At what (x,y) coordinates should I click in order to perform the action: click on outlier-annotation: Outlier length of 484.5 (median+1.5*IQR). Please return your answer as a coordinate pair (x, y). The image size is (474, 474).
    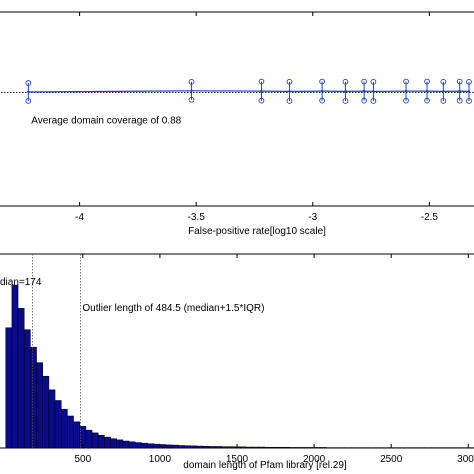
    Looking at the image, I should click on (173, 308).